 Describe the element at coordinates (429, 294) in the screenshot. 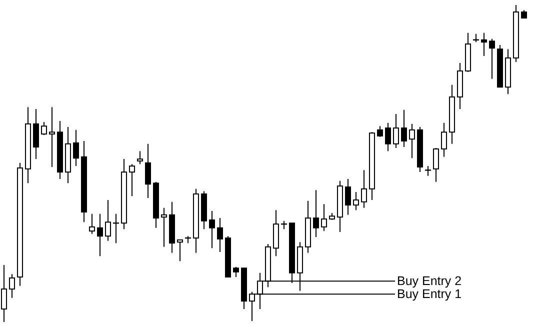

I see `ref-line-label: Buy Entry 1` at that location.